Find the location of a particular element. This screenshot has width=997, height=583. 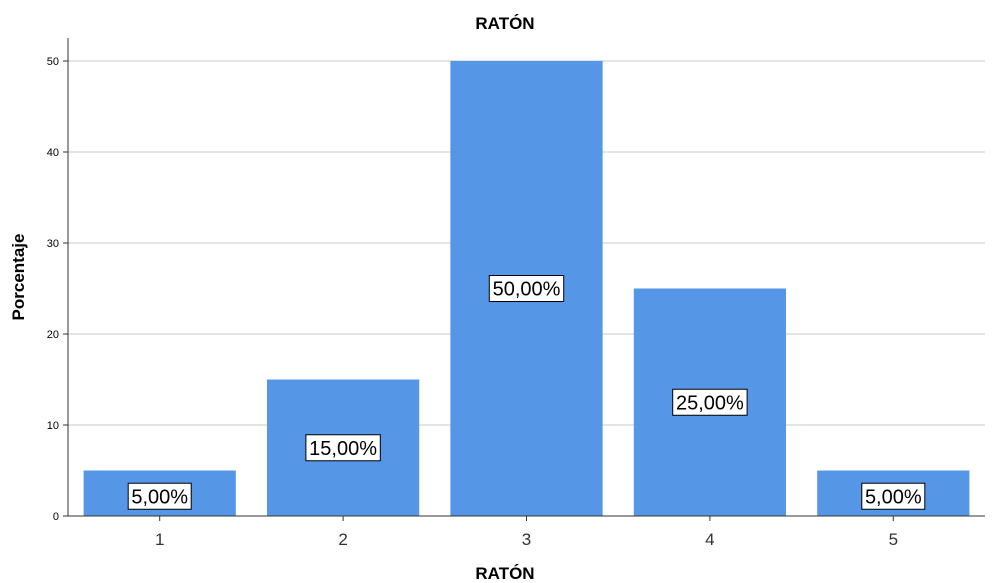

y-tick-label: 10 is located at coordinates (53, 426).